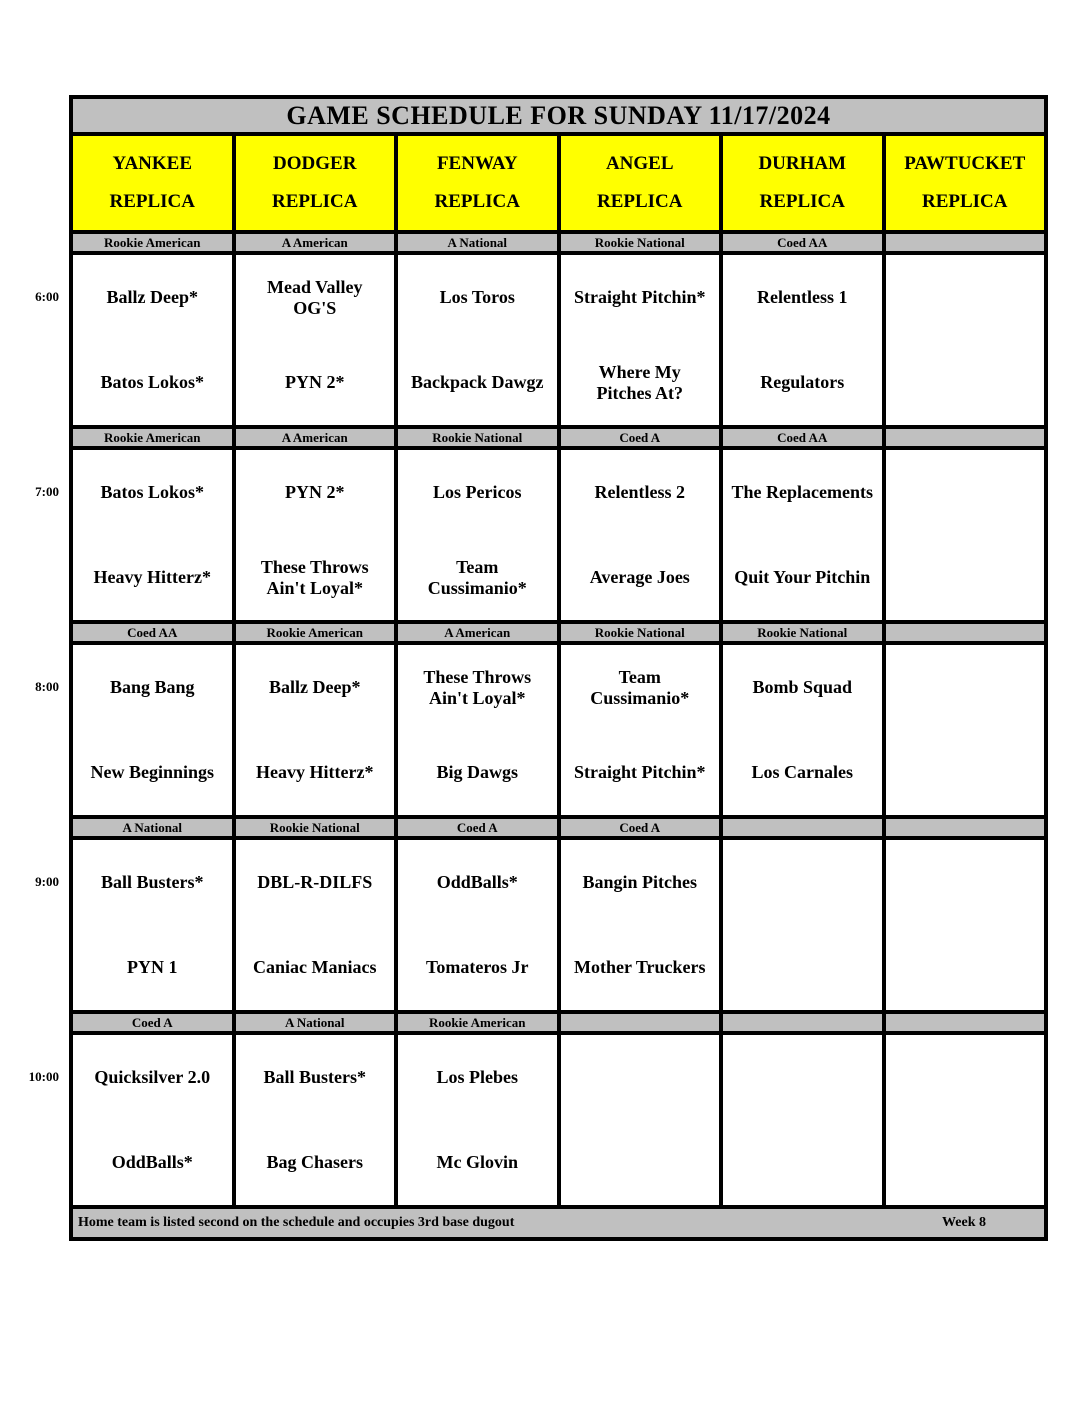 The height and width of the screenshot is (1408, 1088). I want to click on game-cell: Ballz Deep* Batos Lokos*, so click(152, 340).